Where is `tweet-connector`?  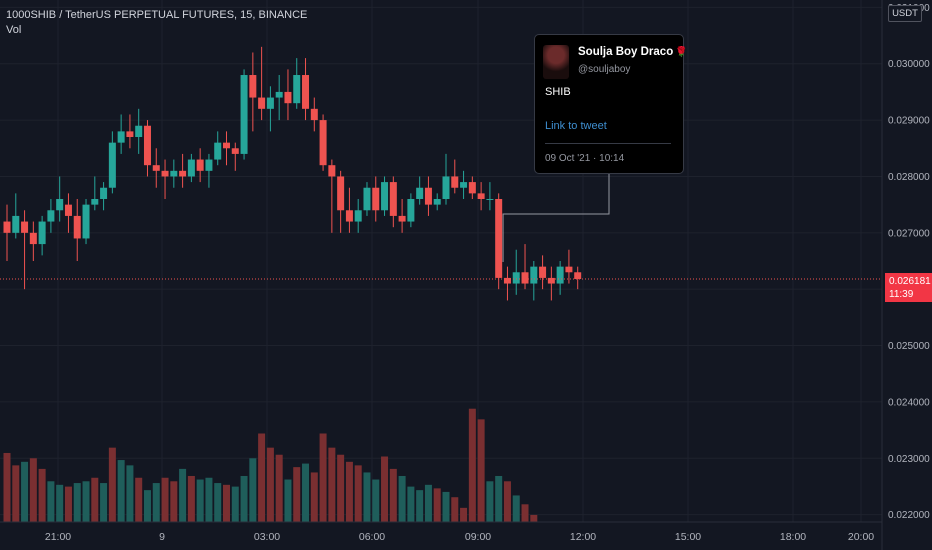
tweet-connector is located at coordinates (556, 218).